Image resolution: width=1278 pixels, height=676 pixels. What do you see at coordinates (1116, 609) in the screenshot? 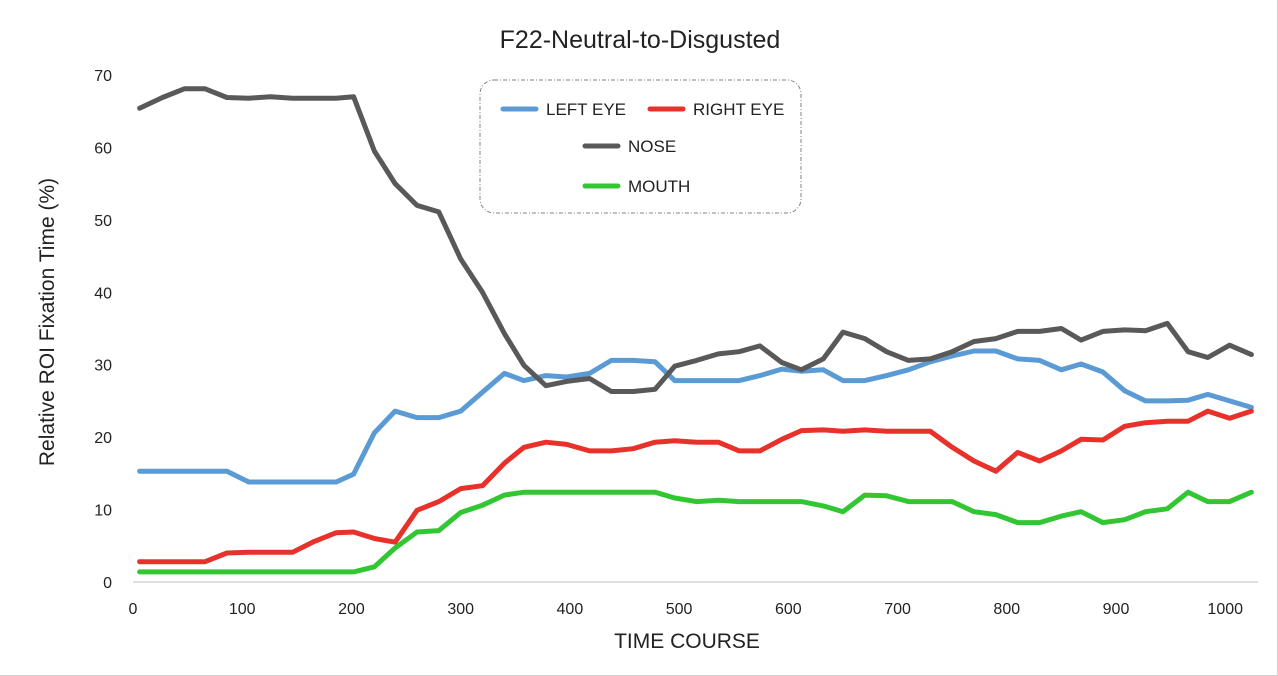
I see `x-tick-label: 900` at bounding box center [1116, 609].